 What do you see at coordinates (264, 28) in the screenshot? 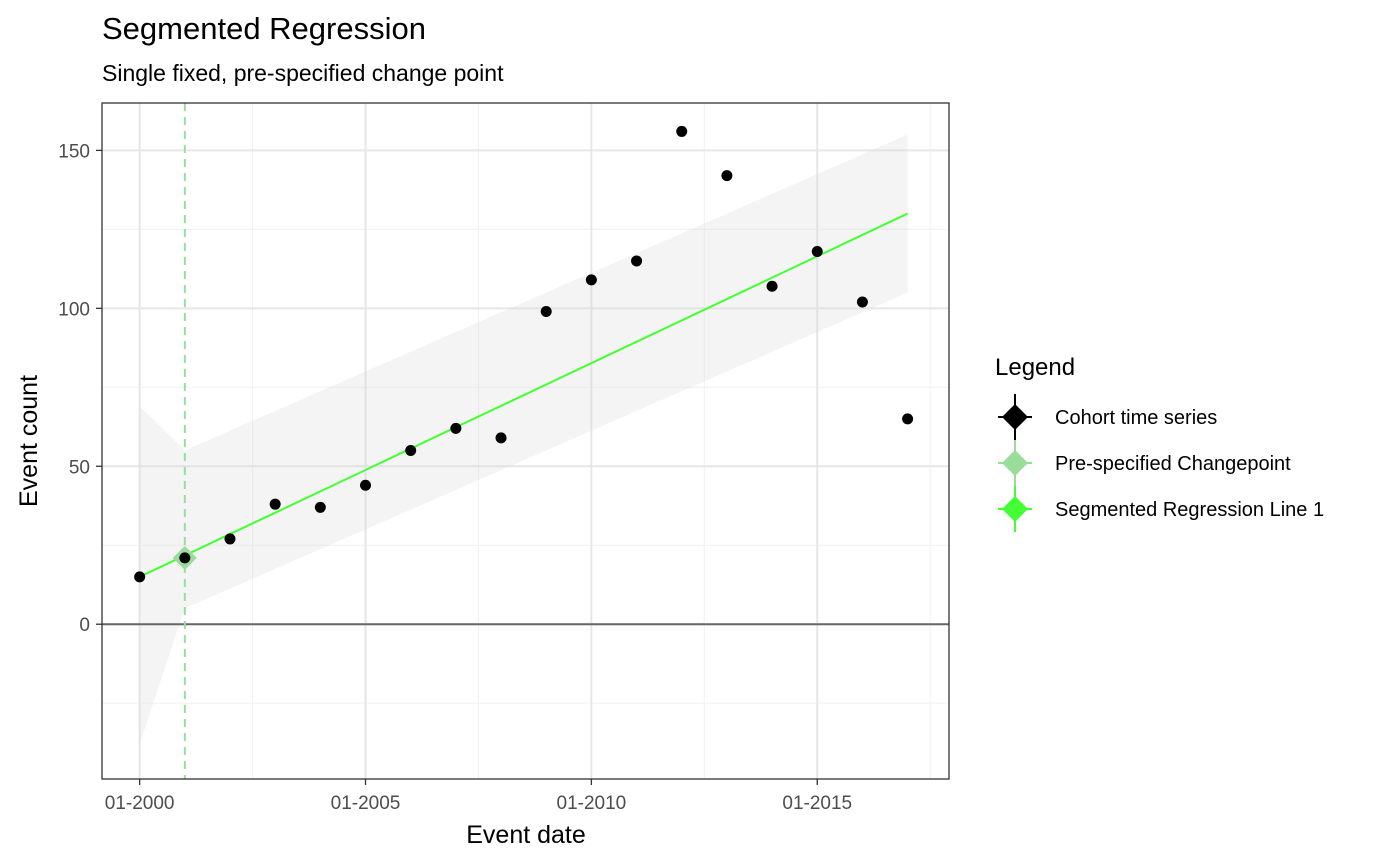
I see `chart-title: Segmented Regression` at bounding box center [264, 28].